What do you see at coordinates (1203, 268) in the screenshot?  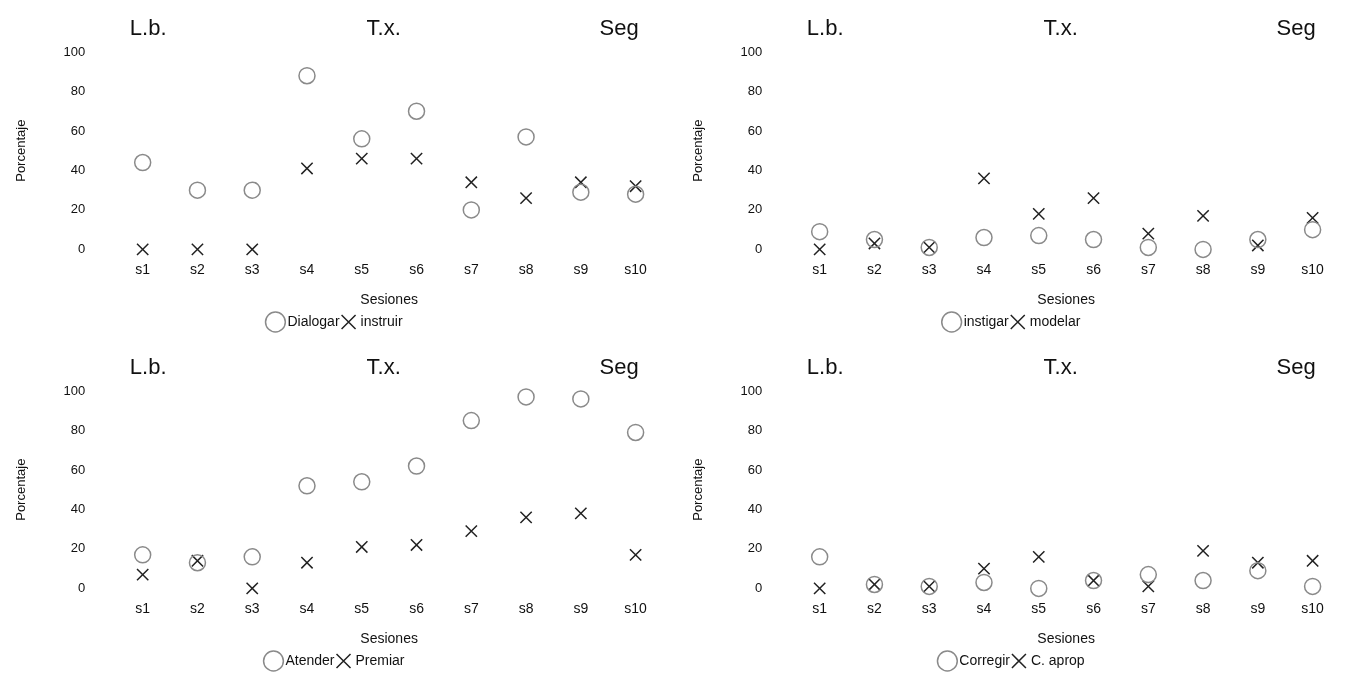 I see `x-tick-label: s8` at bounding box center [1203, 268].